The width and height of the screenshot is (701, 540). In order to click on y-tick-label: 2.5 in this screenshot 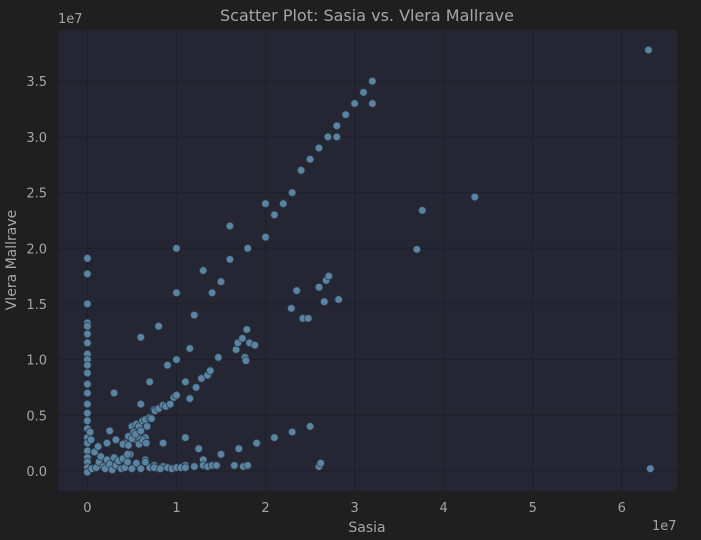, I will do `click(36, 194)`.